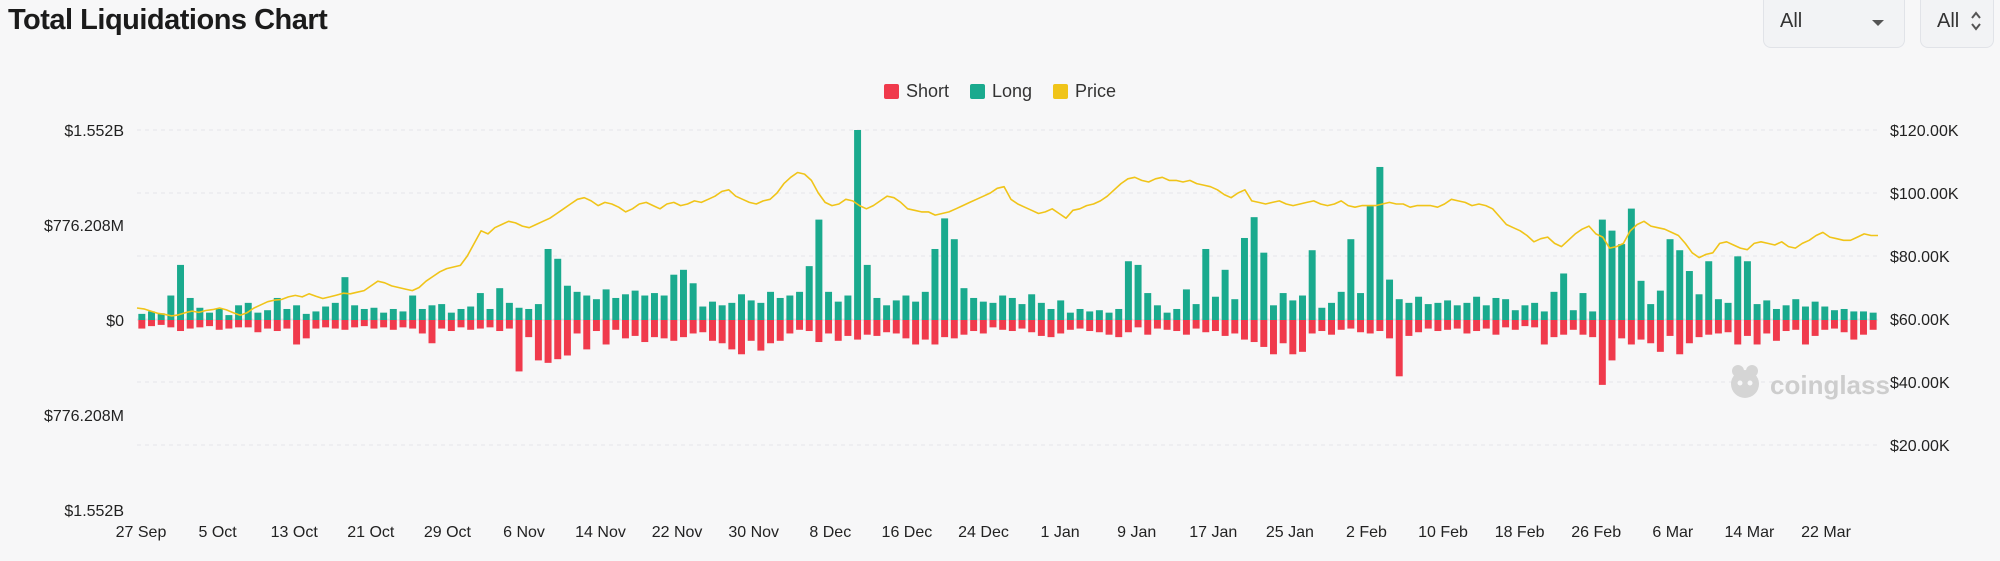 Image resolution: width=2000 pixels, height=561 pixels. I want to click on x-axis-tick: 6 Mar, so click(1673, 532).